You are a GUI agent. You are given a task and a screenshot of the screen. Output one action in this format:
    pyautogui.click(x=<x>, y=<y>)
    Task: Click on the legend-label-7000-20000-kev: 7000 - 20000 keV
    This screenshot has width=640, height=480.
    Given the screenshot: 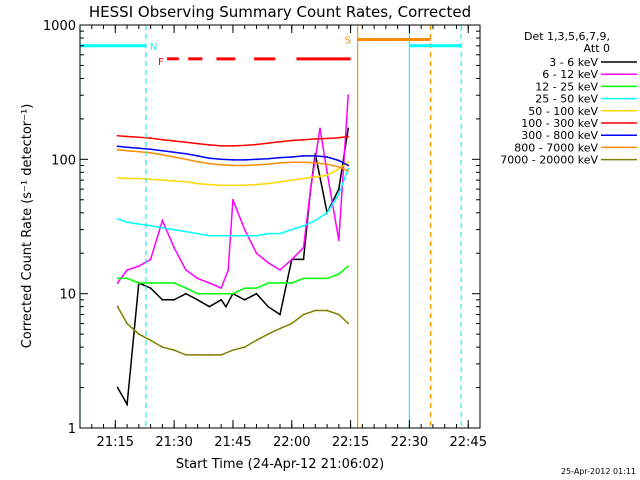 What is the action you would take?
    pyautogui.click(x=549, y=160)
    